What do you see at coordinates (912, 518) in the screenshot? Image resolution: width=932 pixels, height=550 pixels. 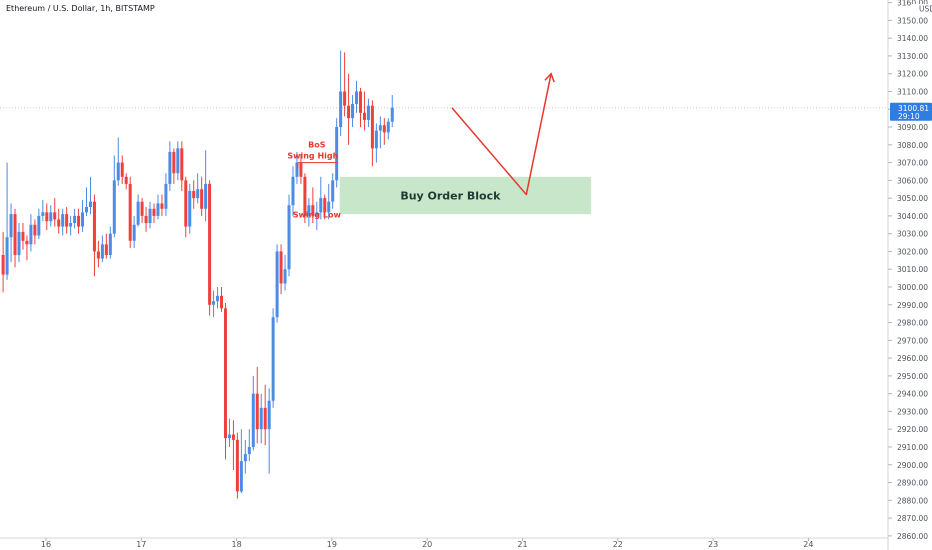 I see `price-tick-label: 2870.00` at bounding box center [912, 518].